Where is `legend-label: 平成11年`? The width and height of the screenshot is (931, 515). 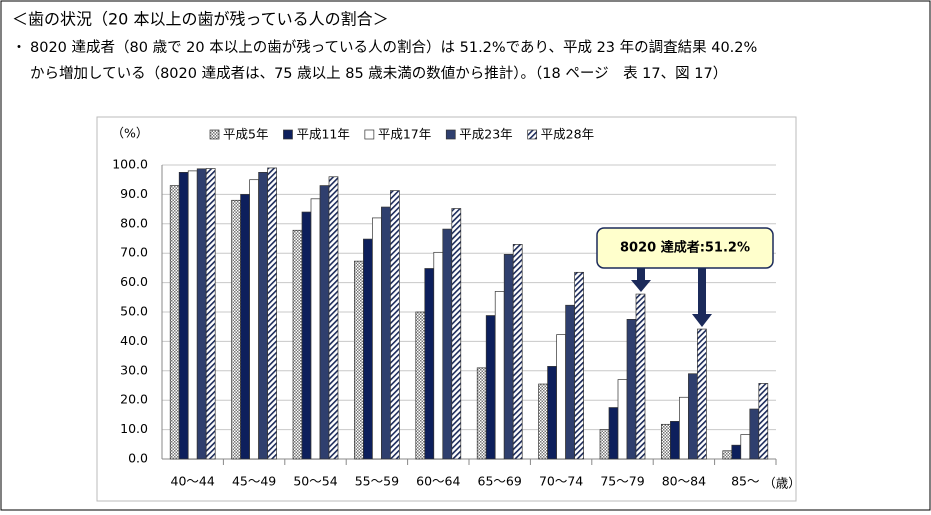
legend-label: 平成11年 is located at coordinates (322, 134).